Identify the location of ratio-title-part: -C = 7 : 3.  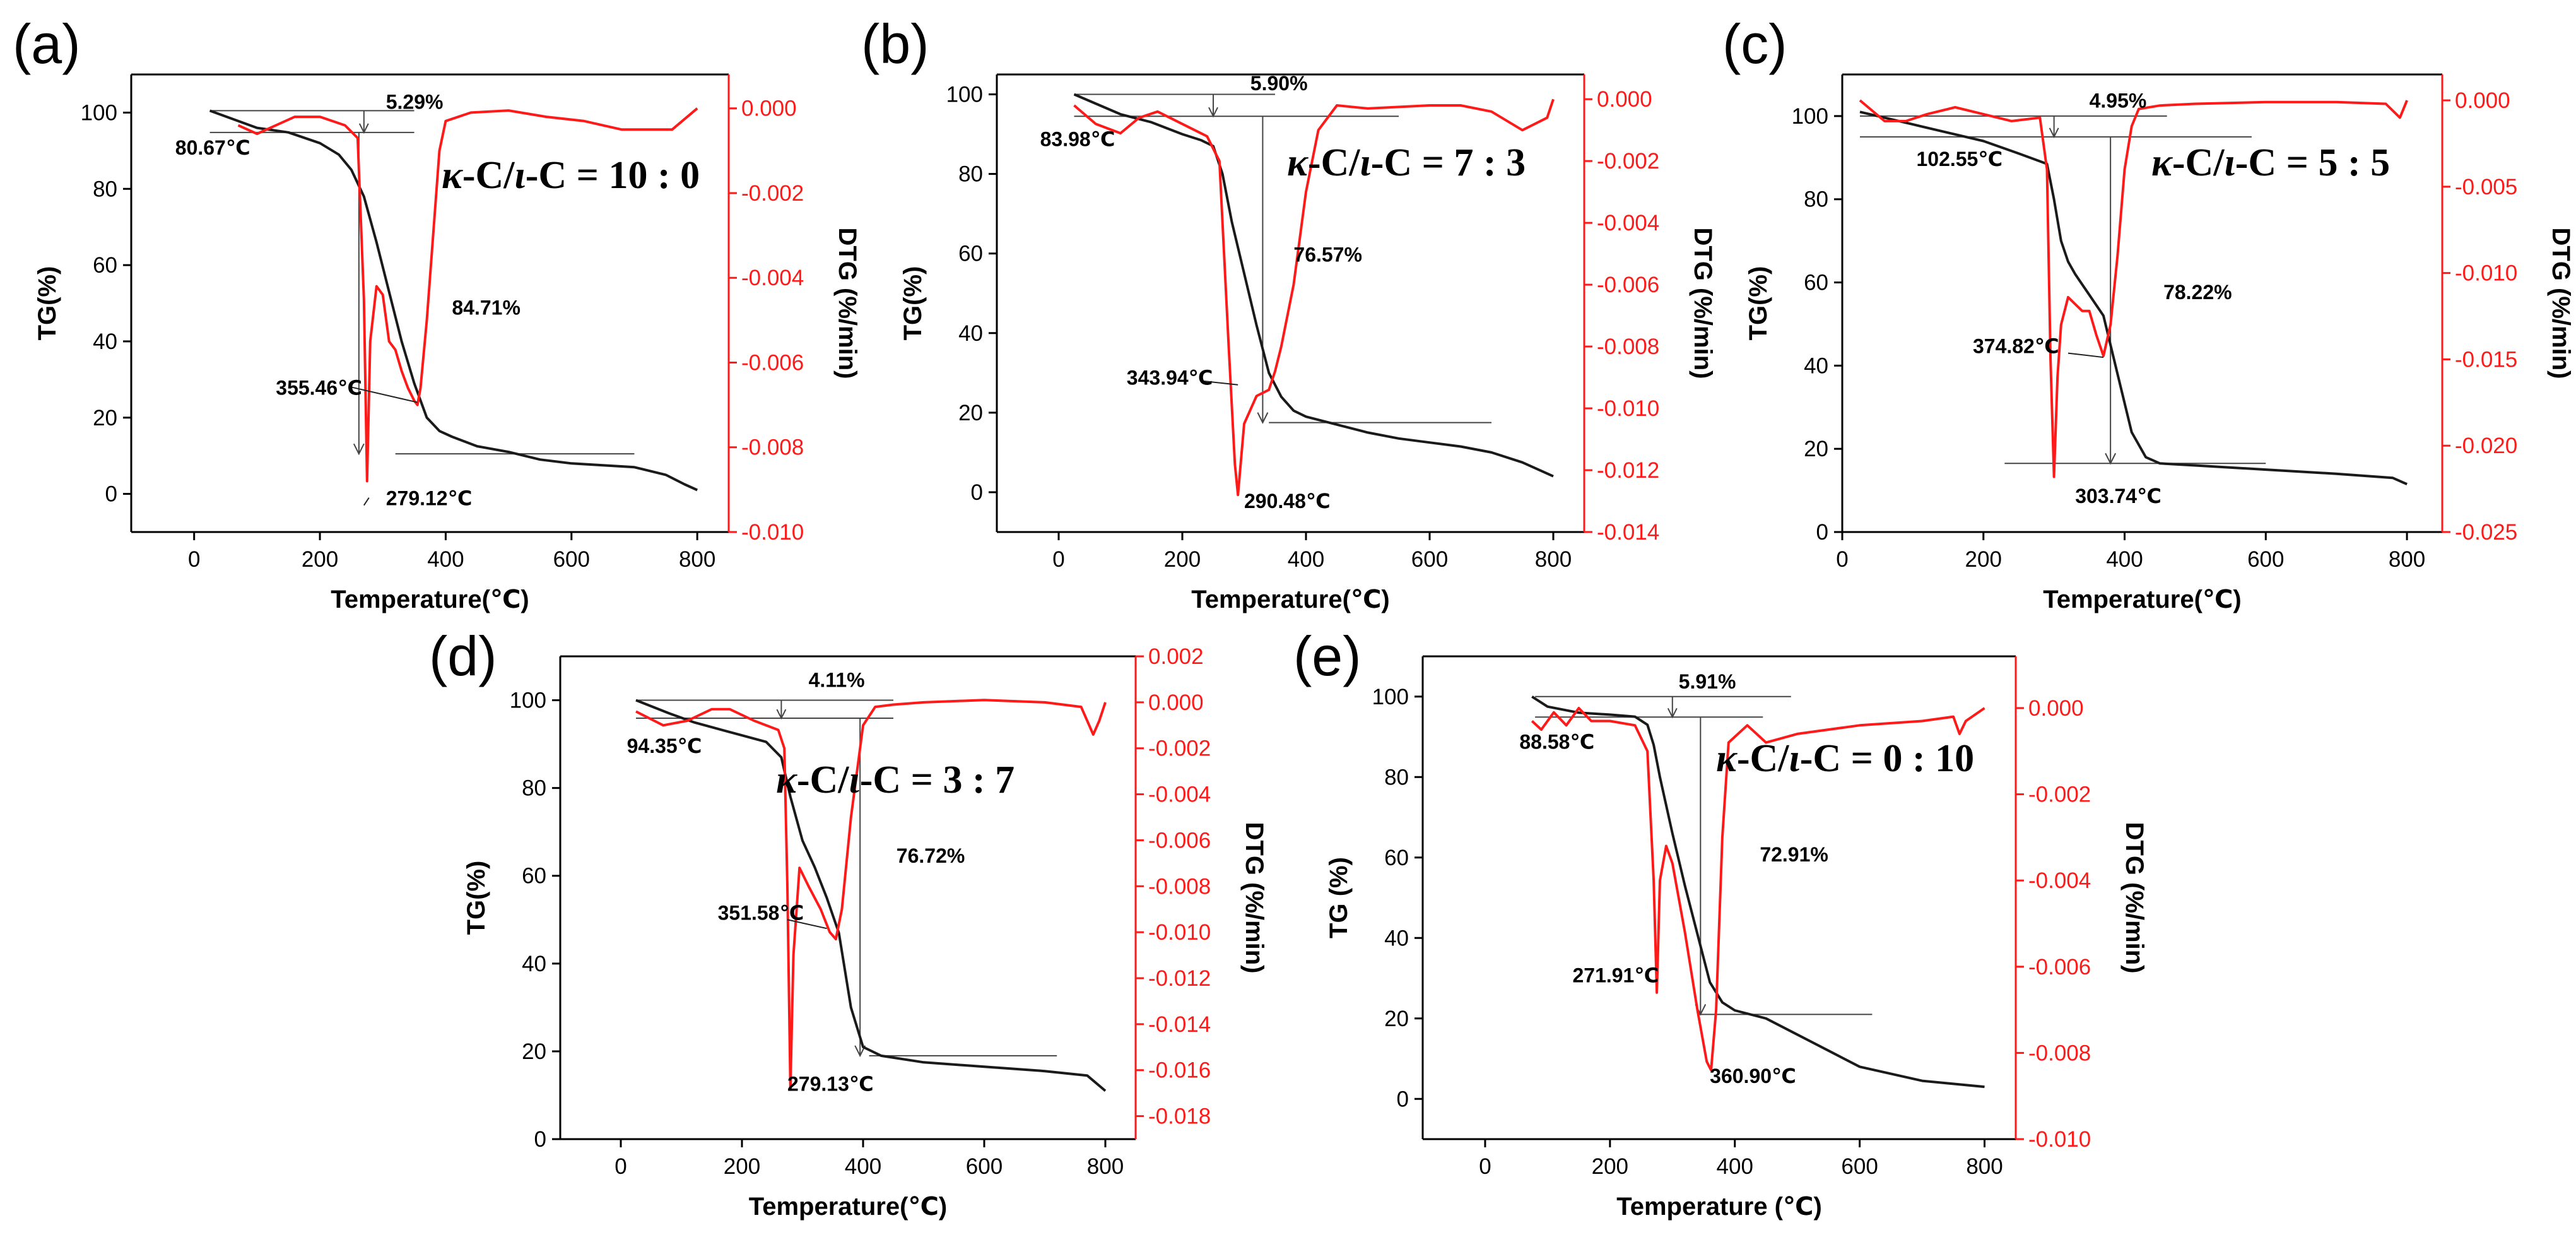
(1448, 162).